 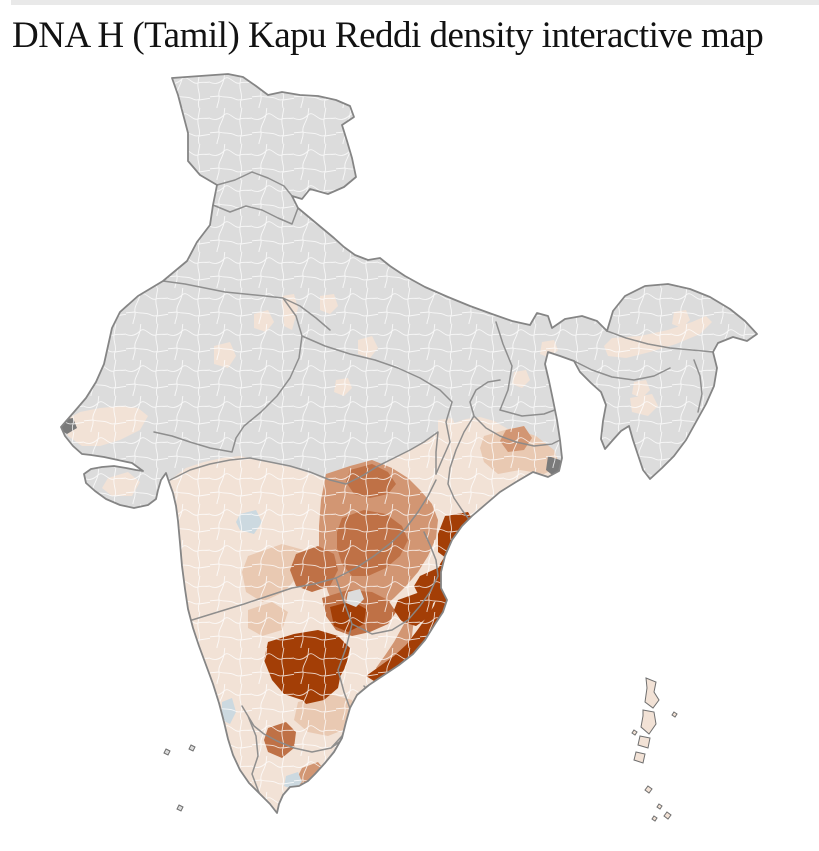 I want to click on top-divider, so click(x=415, y=2).